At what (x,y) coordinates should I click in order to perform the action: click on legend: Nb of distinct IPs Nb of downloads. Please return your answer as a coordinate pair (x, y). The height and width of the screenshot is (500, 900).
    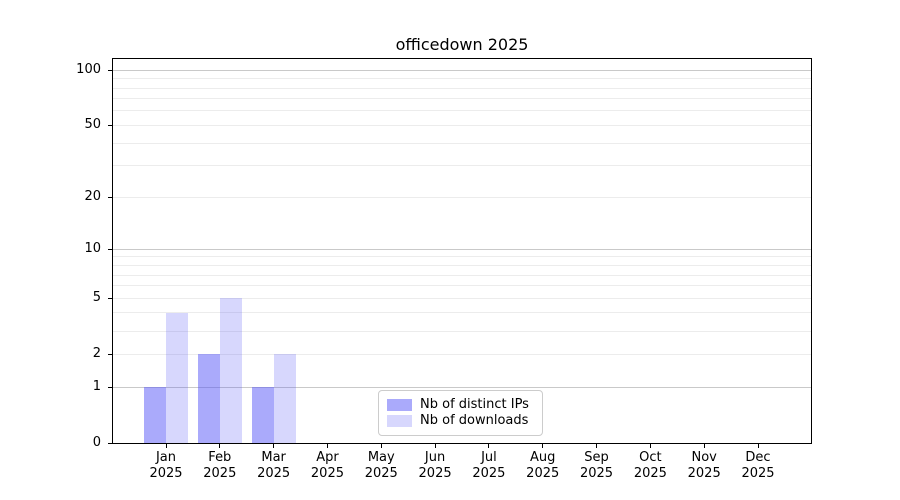
    Looking at the image, I should click on (460, 413).